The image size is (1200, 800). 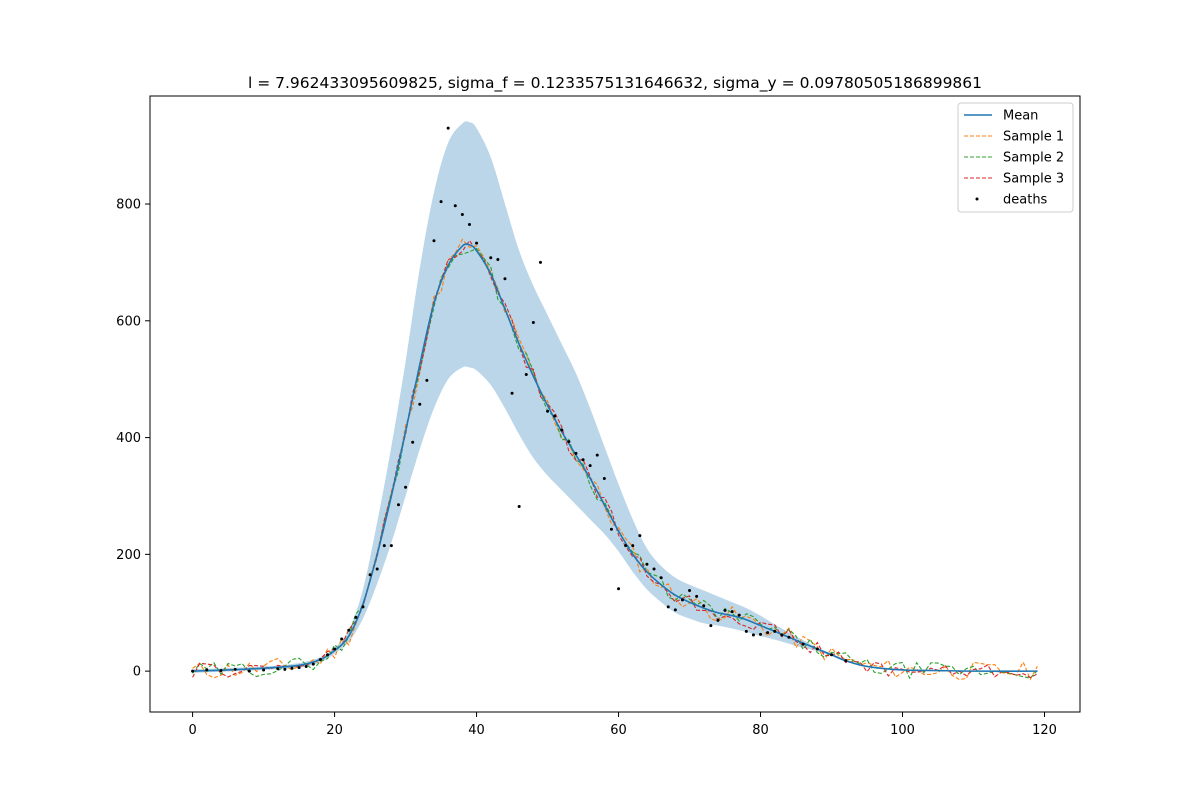 I want to click on legend-marker-deaths, so click(x=977, y=199).